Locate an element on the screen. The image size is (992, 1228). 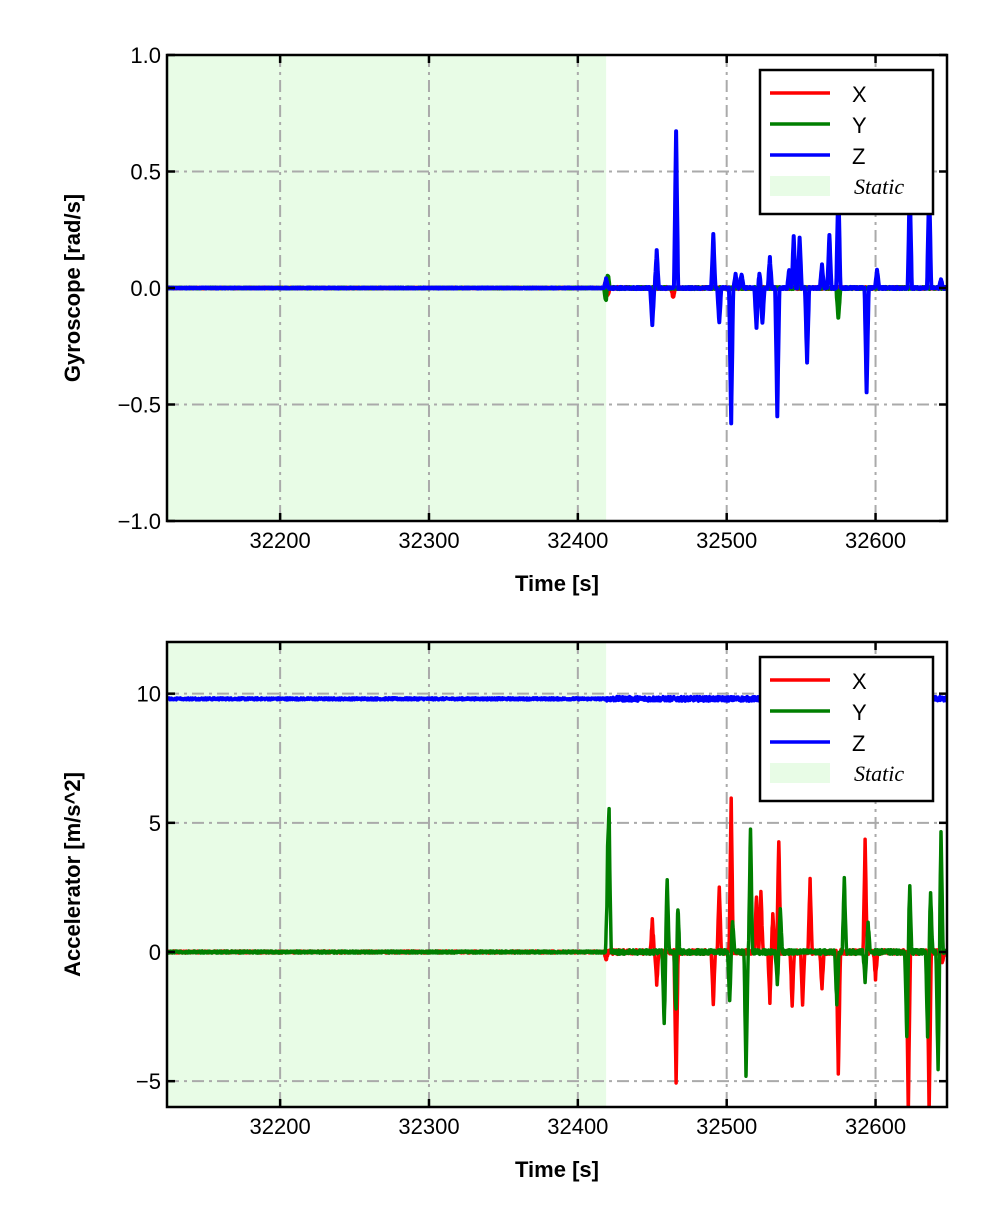
y-tick-label: −5 is located at coordinates (148, 1081).